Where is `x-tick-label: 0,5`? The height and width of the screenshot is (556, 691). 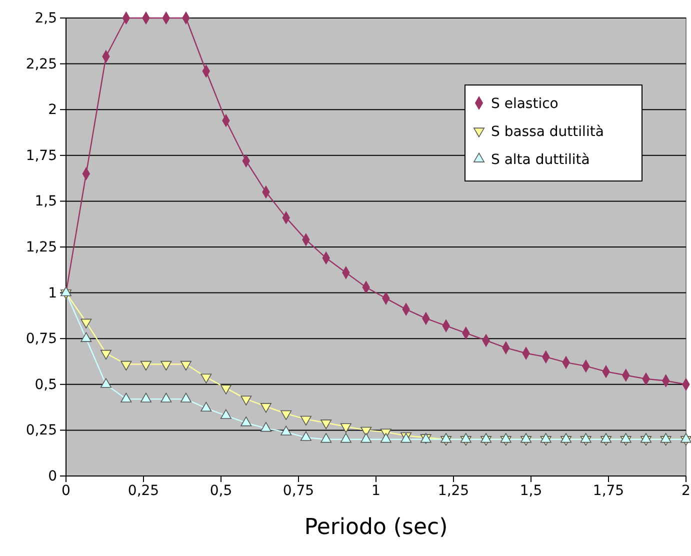 x-tick-label: 0,5 is located at coordinates (221, 490).